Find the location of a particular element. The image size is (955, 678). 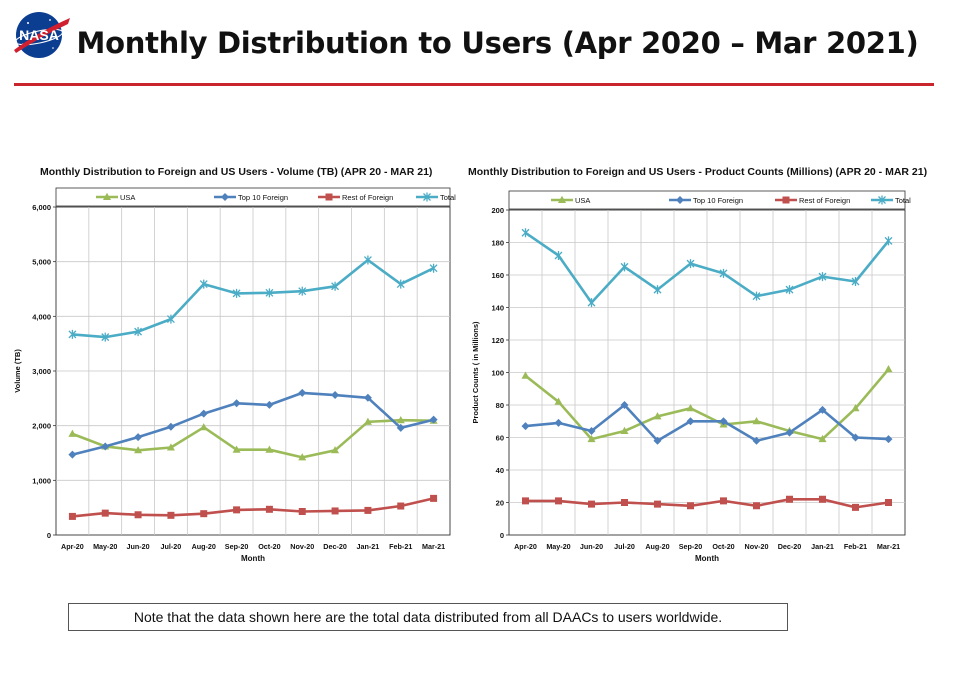

volume-chart-xtick-label: Sep-20 is located at coordinates (237, 546).